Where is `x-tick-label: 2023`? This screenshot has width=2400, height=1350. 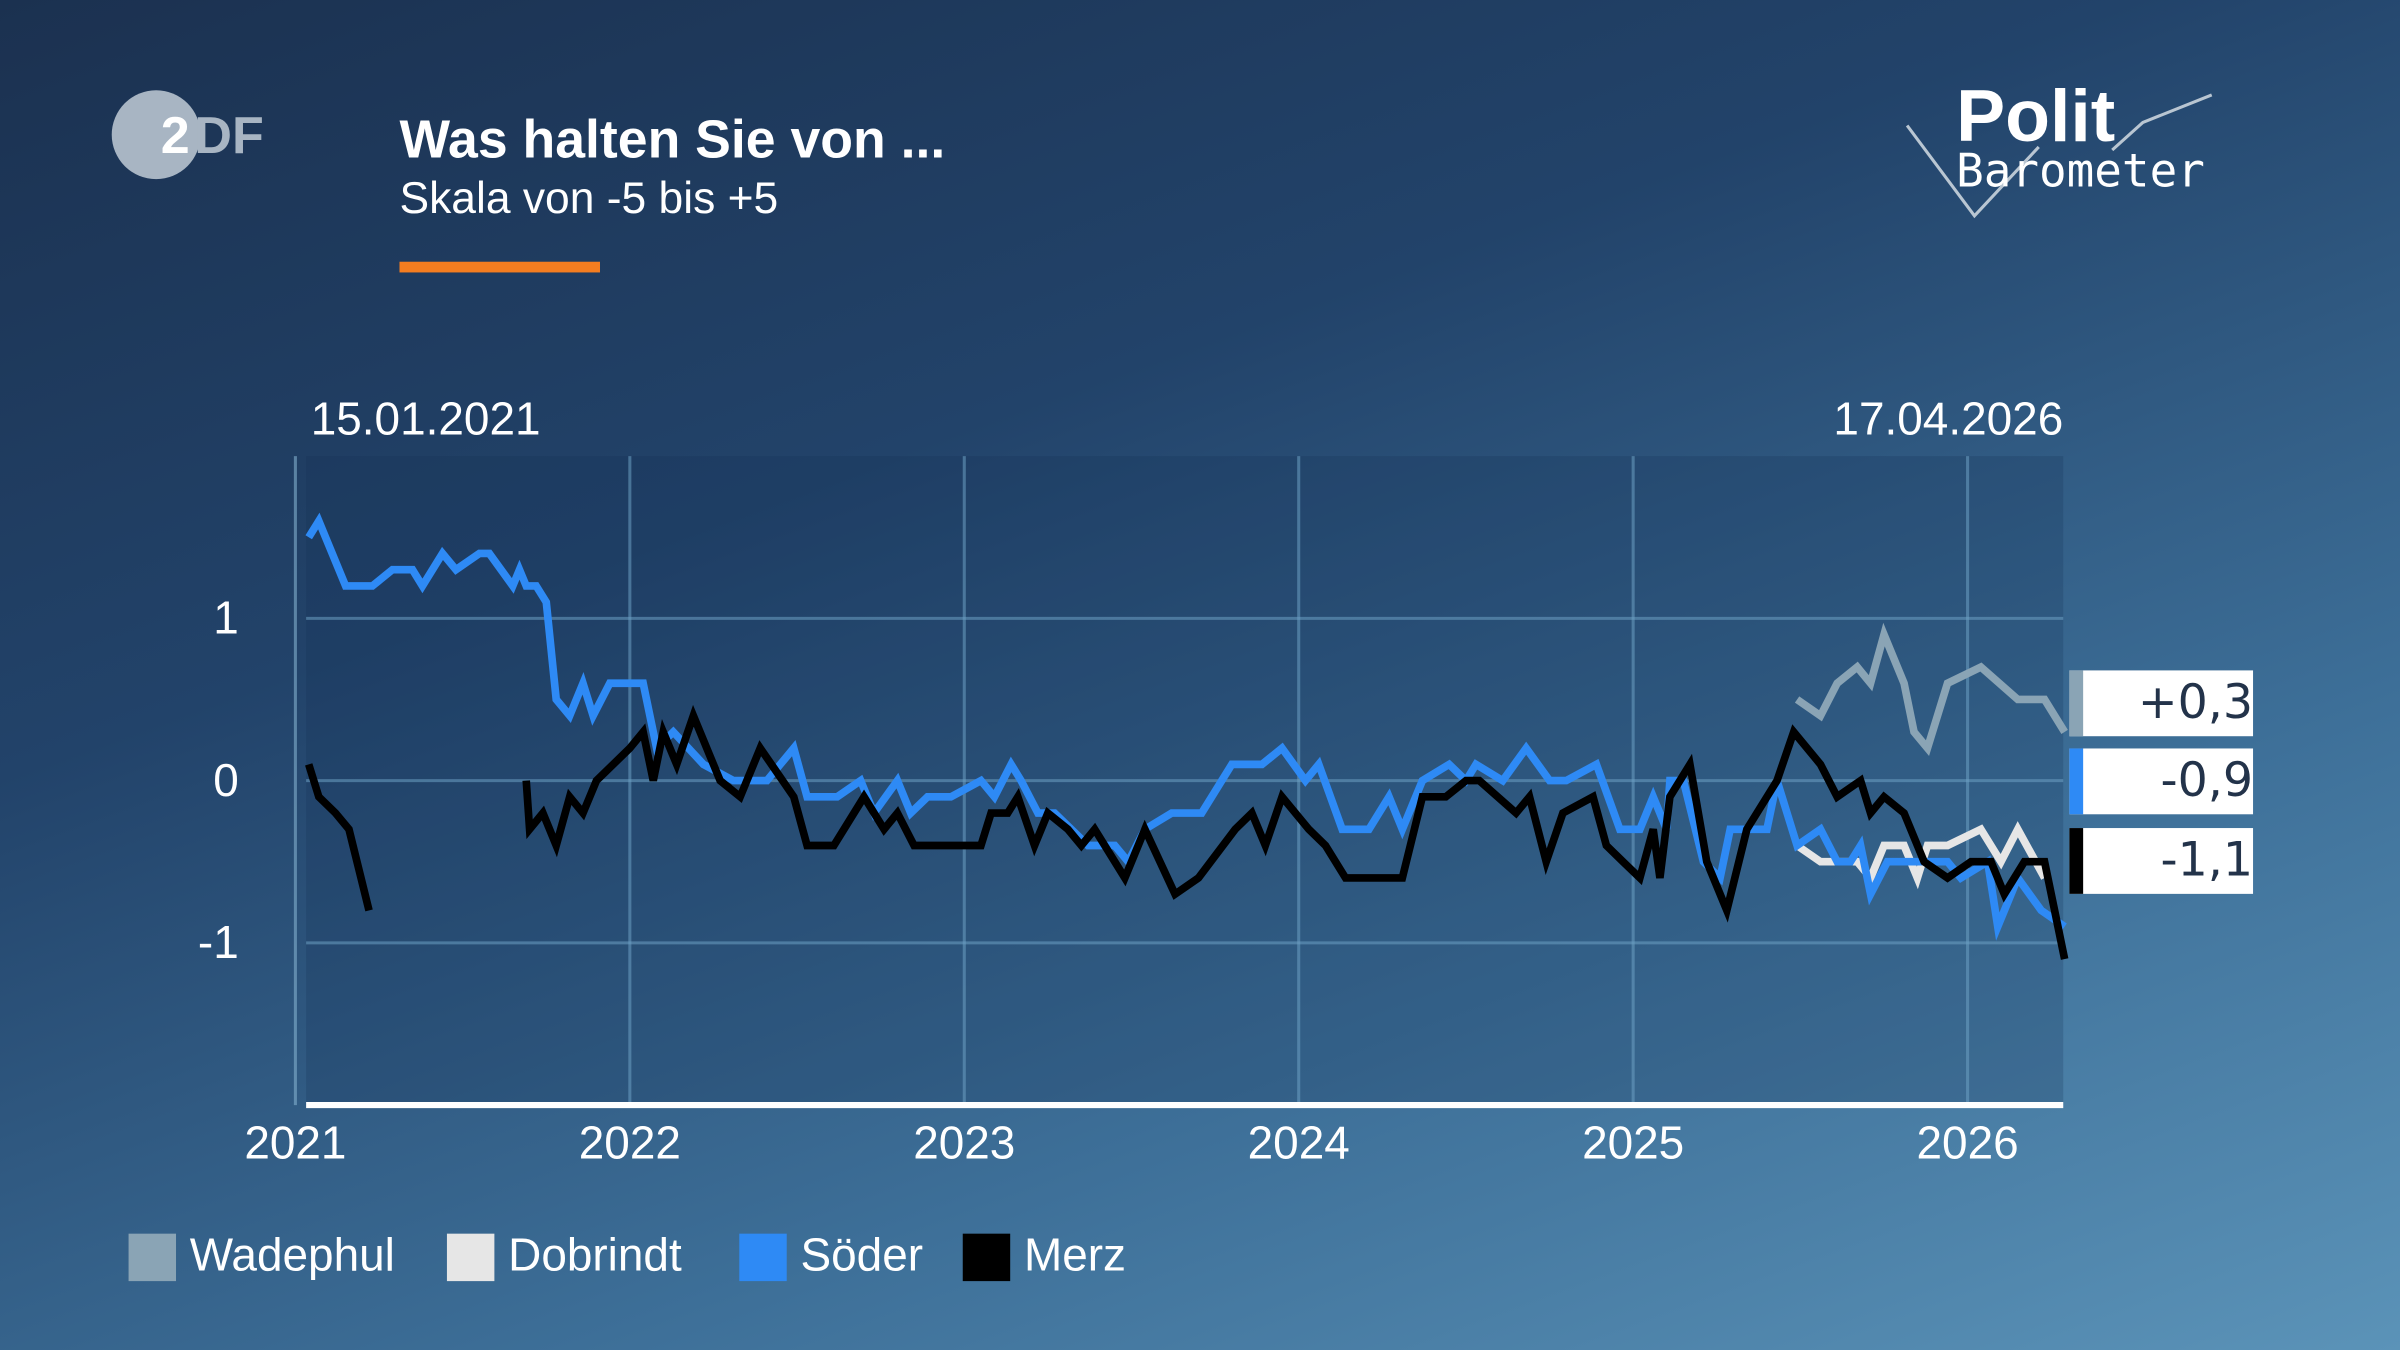
x-tick-label: 2023 is located at coordinates (964, 1143).